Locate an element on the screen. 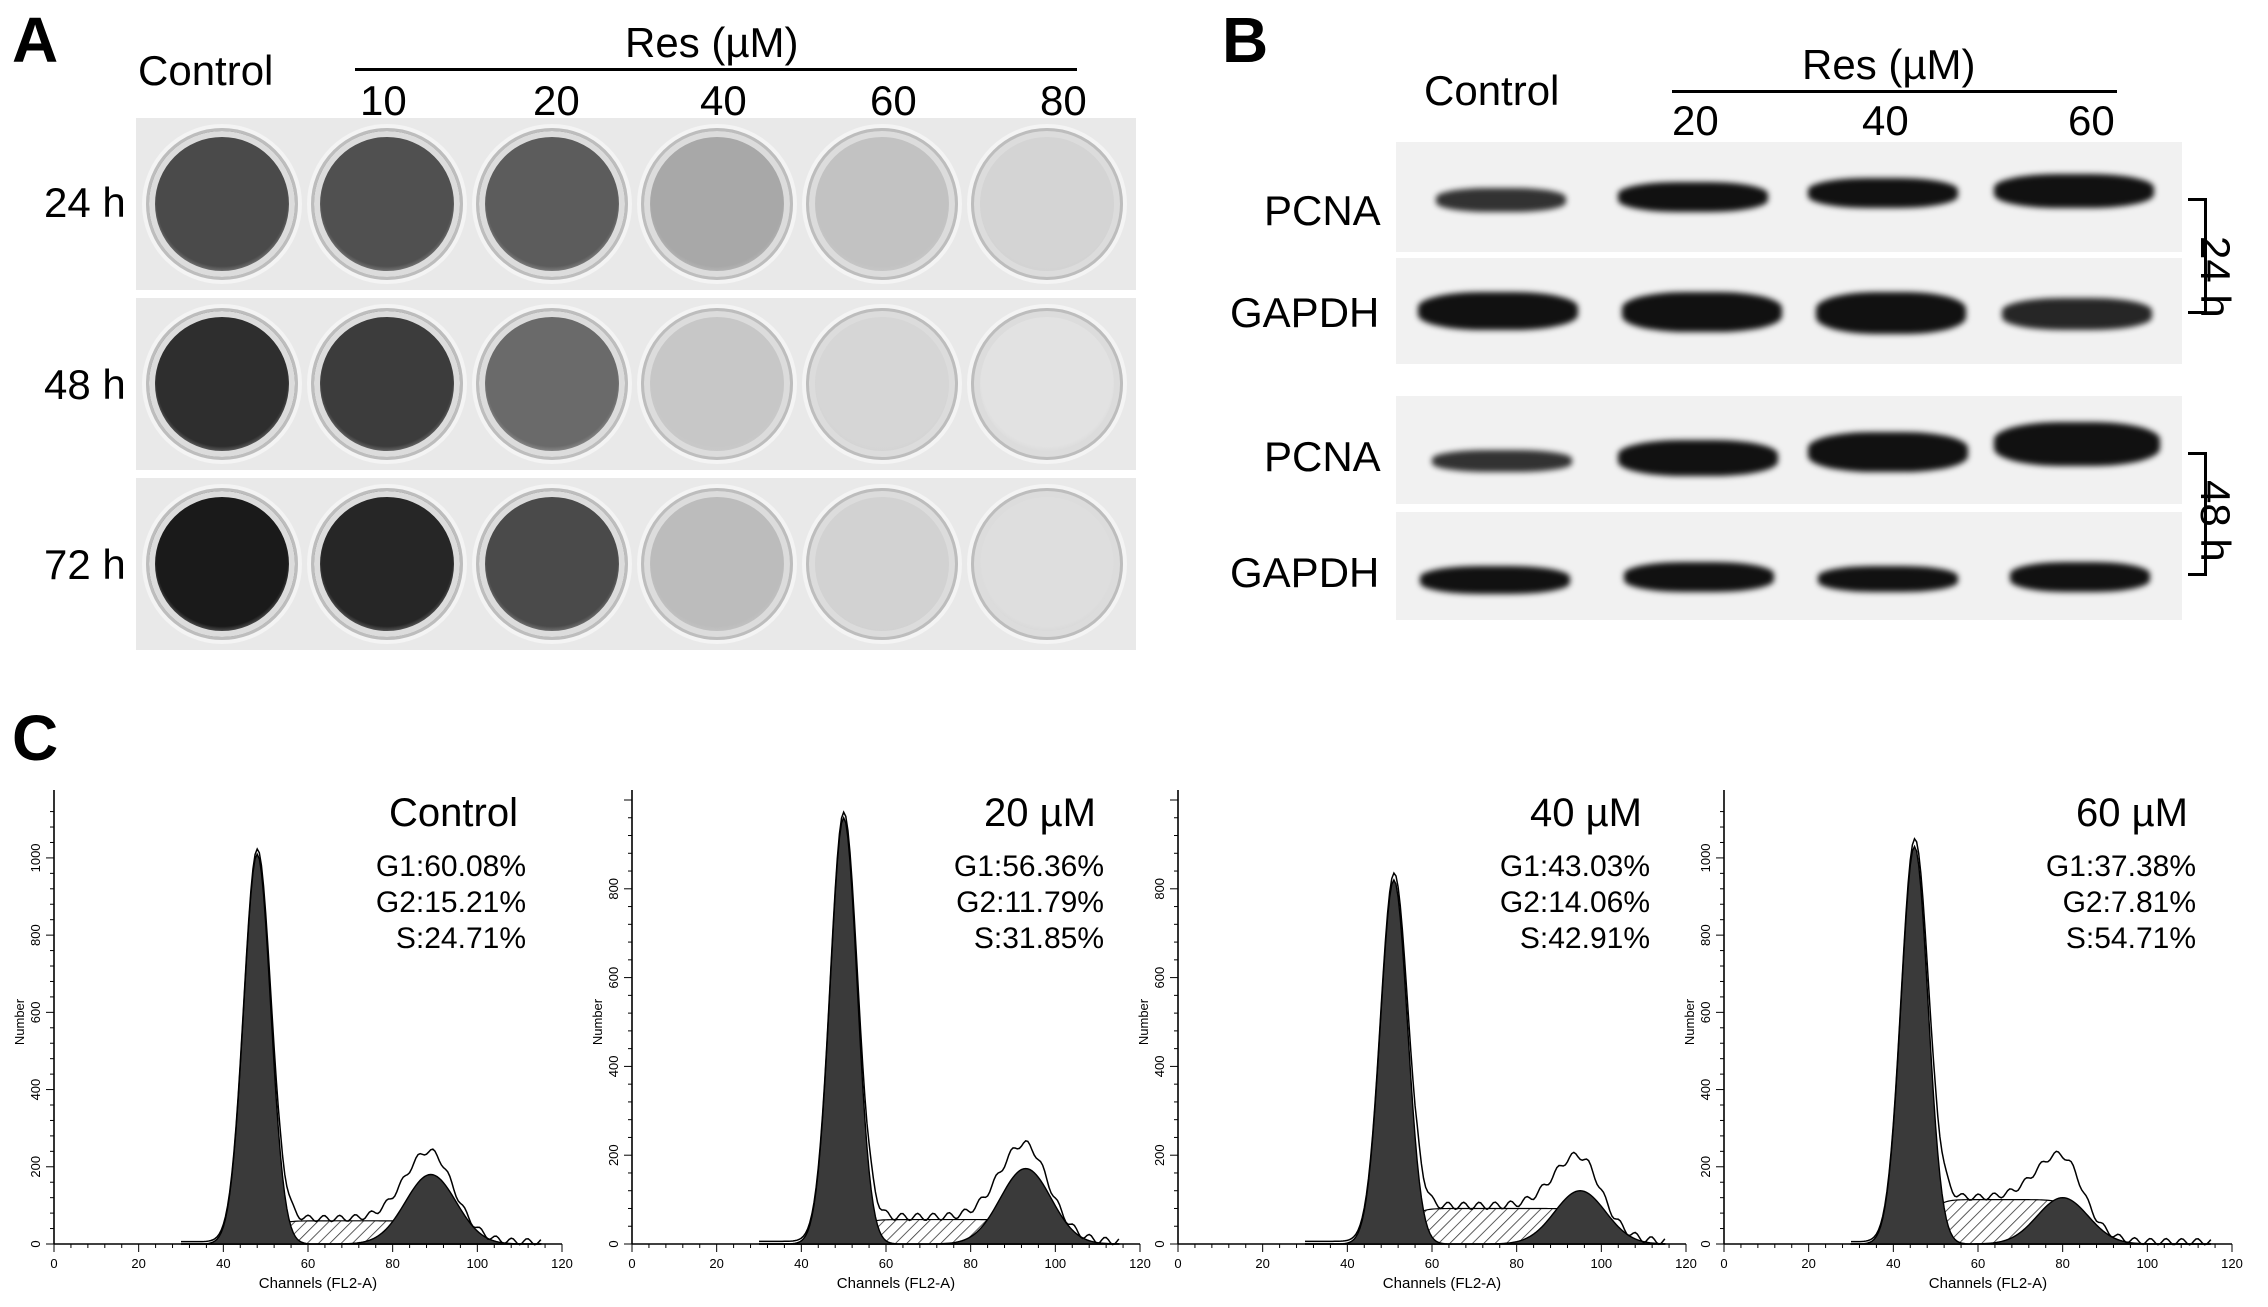  blot-label-pcna-48h: PCNA is located at coordinates (1322, 456).